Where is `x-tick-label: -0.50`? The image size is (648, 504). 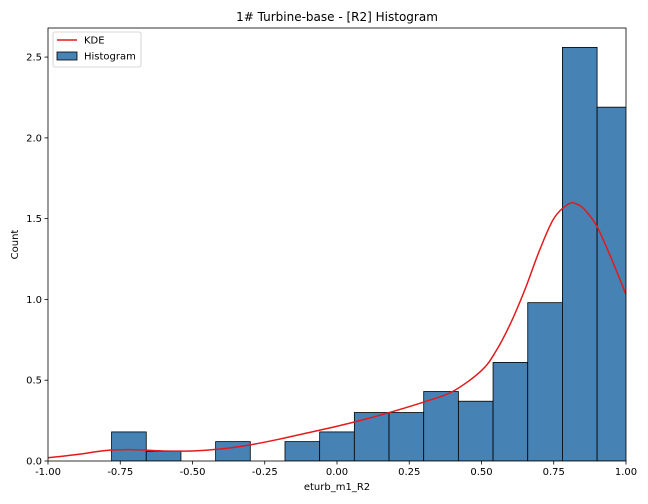
x-tick-label: -0.50 is located at coordinates (193, 472).